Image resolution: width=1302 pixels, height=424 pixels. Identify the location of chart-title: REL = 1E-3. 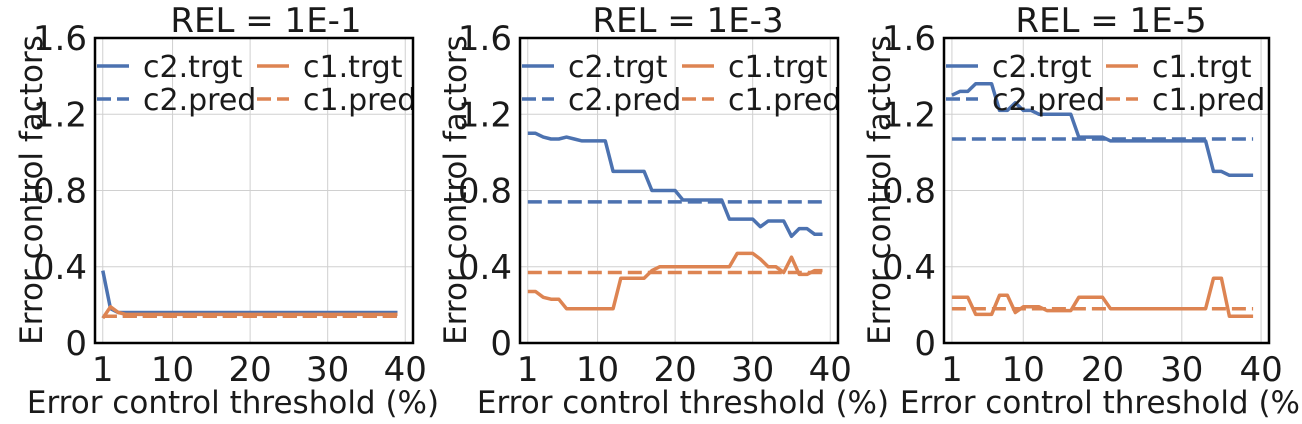
(687, 21).